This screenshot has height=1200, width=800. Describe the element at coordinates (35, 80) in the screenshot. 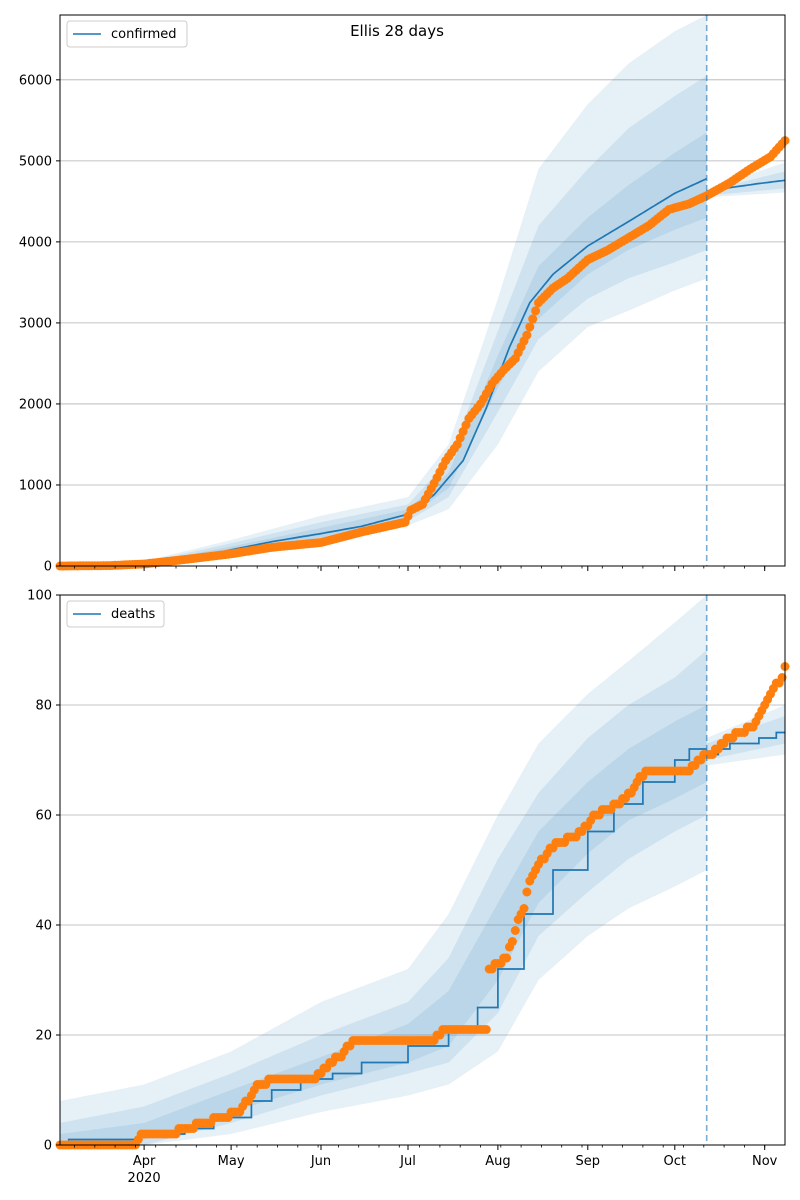

I see `y-tick-label: 6000` at that location.